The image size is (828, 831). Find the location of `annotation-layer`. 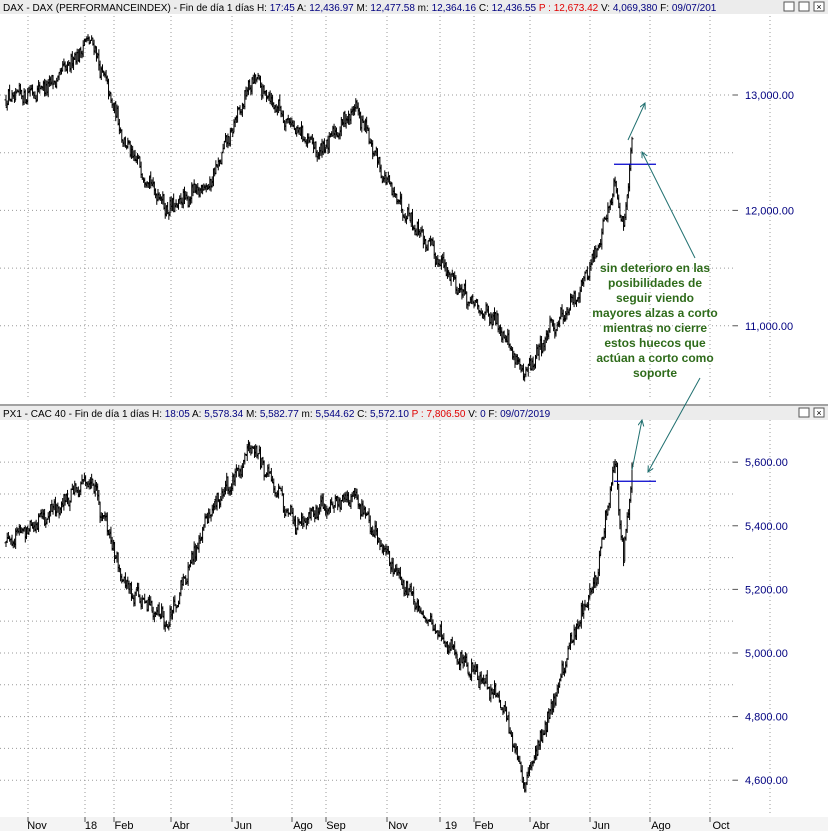

annotation-layer is located at coordinates (657, 292).